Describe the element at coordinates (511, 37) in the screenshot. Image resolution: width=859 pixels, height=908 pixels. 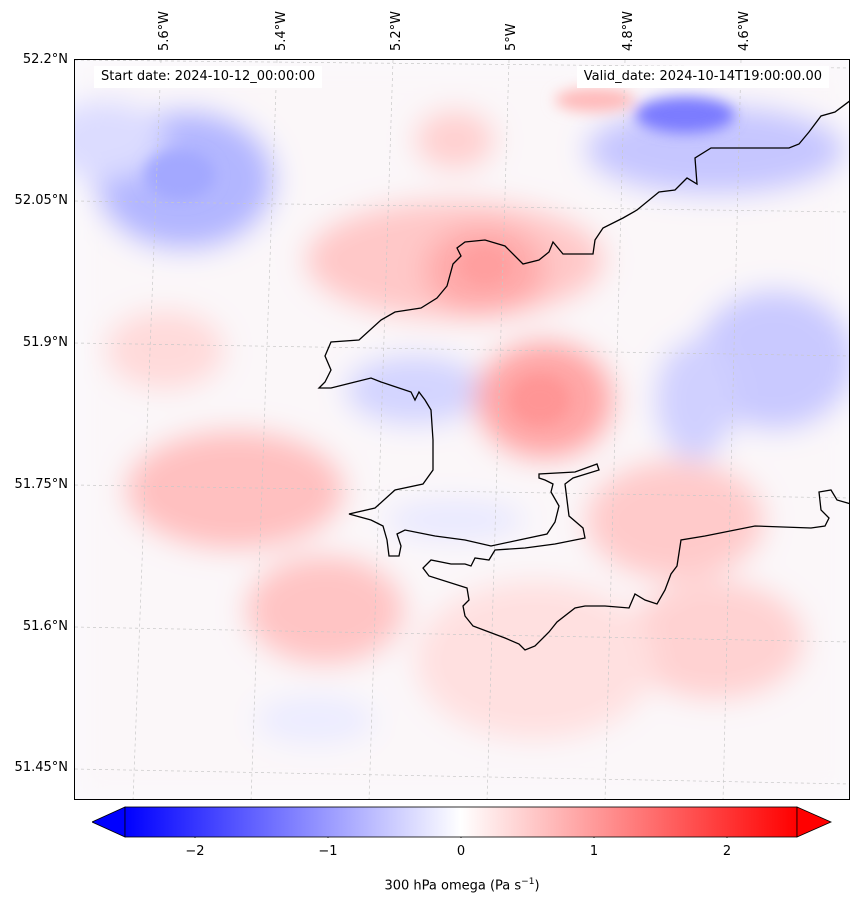
I see `lon-label-5w: 5°W` at that location.